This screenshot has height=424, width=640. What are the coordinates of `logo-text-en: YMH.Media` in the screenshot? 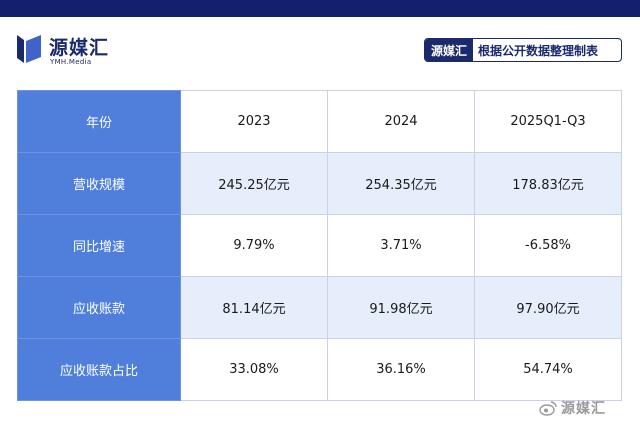 It's located at (71, 62).